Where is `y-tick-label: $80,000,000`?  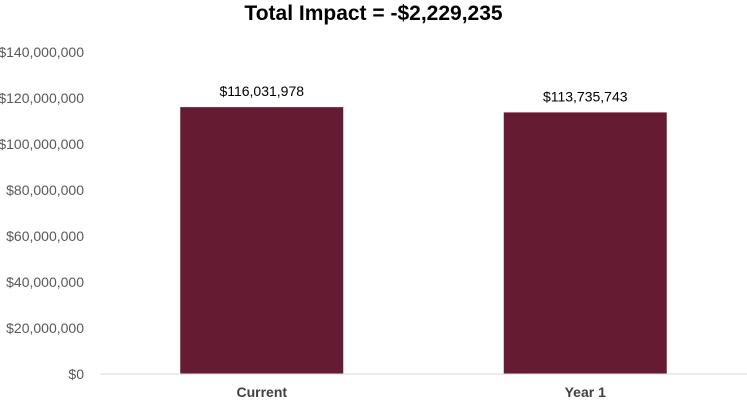 y-tick-label: $80,000,000 is located at coordinates (45, 190).